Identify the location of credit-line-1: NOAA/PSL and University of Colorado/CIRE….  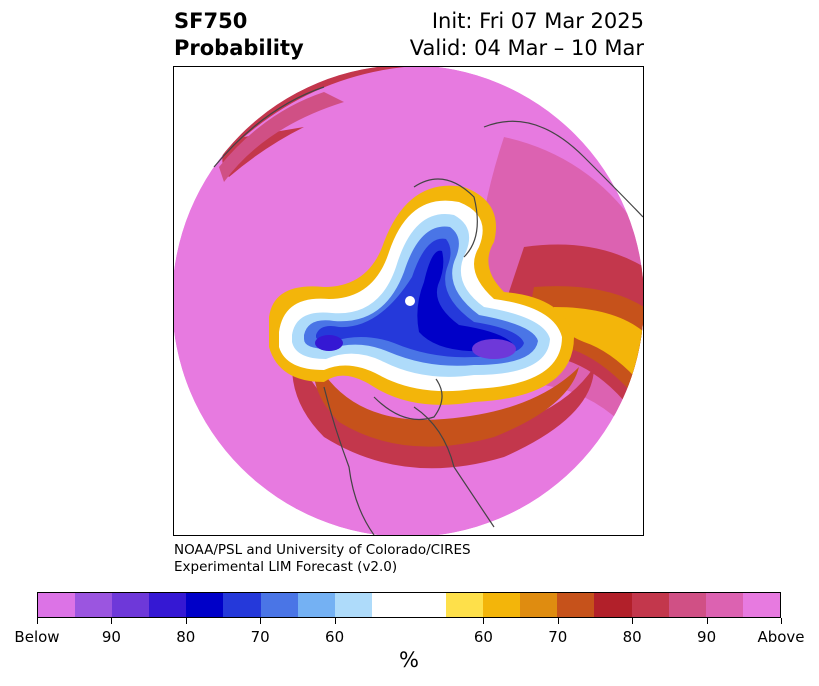
(322, 550).